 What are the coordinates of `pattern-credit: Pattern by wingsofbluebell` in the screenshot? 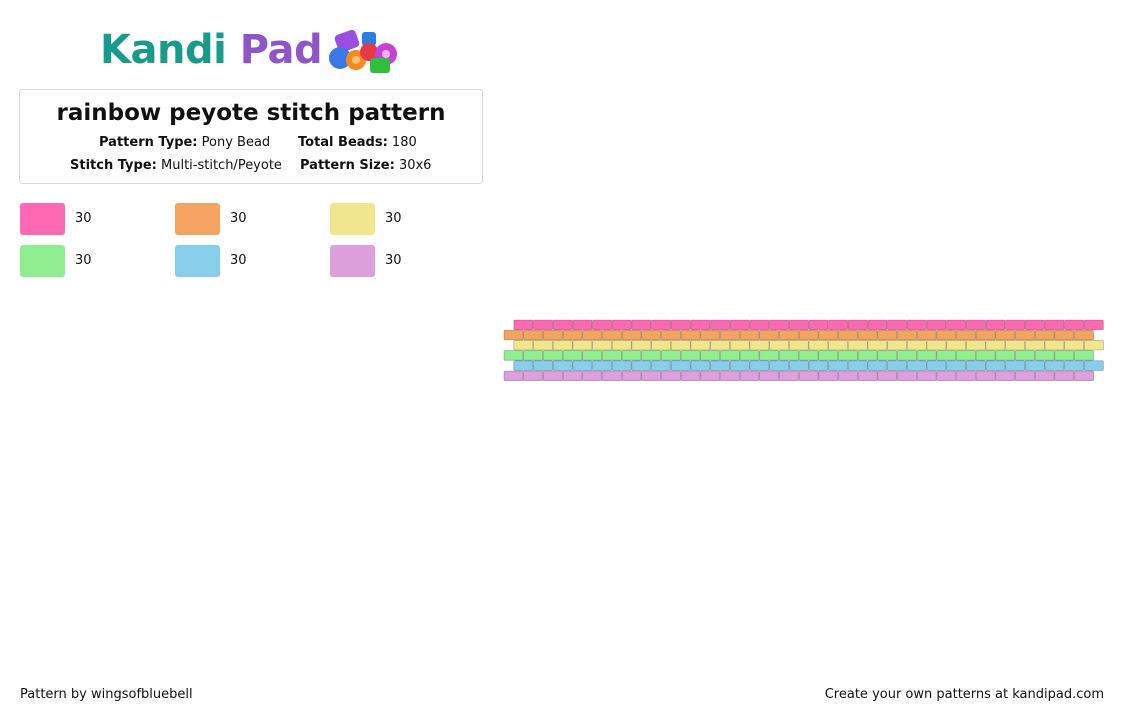 It's located at (106, 694).